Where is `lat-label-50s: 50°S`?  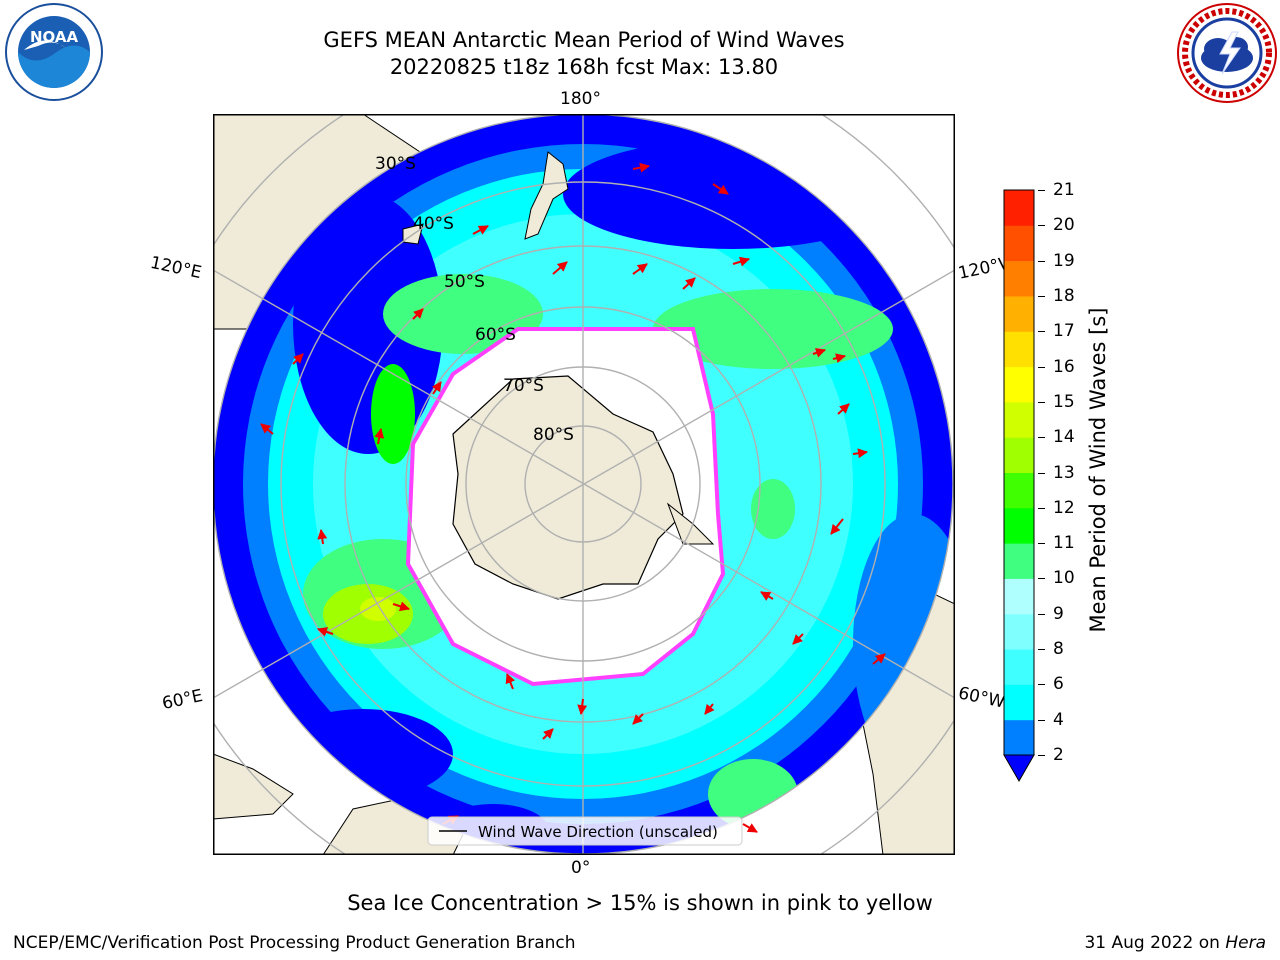
lat-label-50s: 50°S is located at coordinates (464, 282).